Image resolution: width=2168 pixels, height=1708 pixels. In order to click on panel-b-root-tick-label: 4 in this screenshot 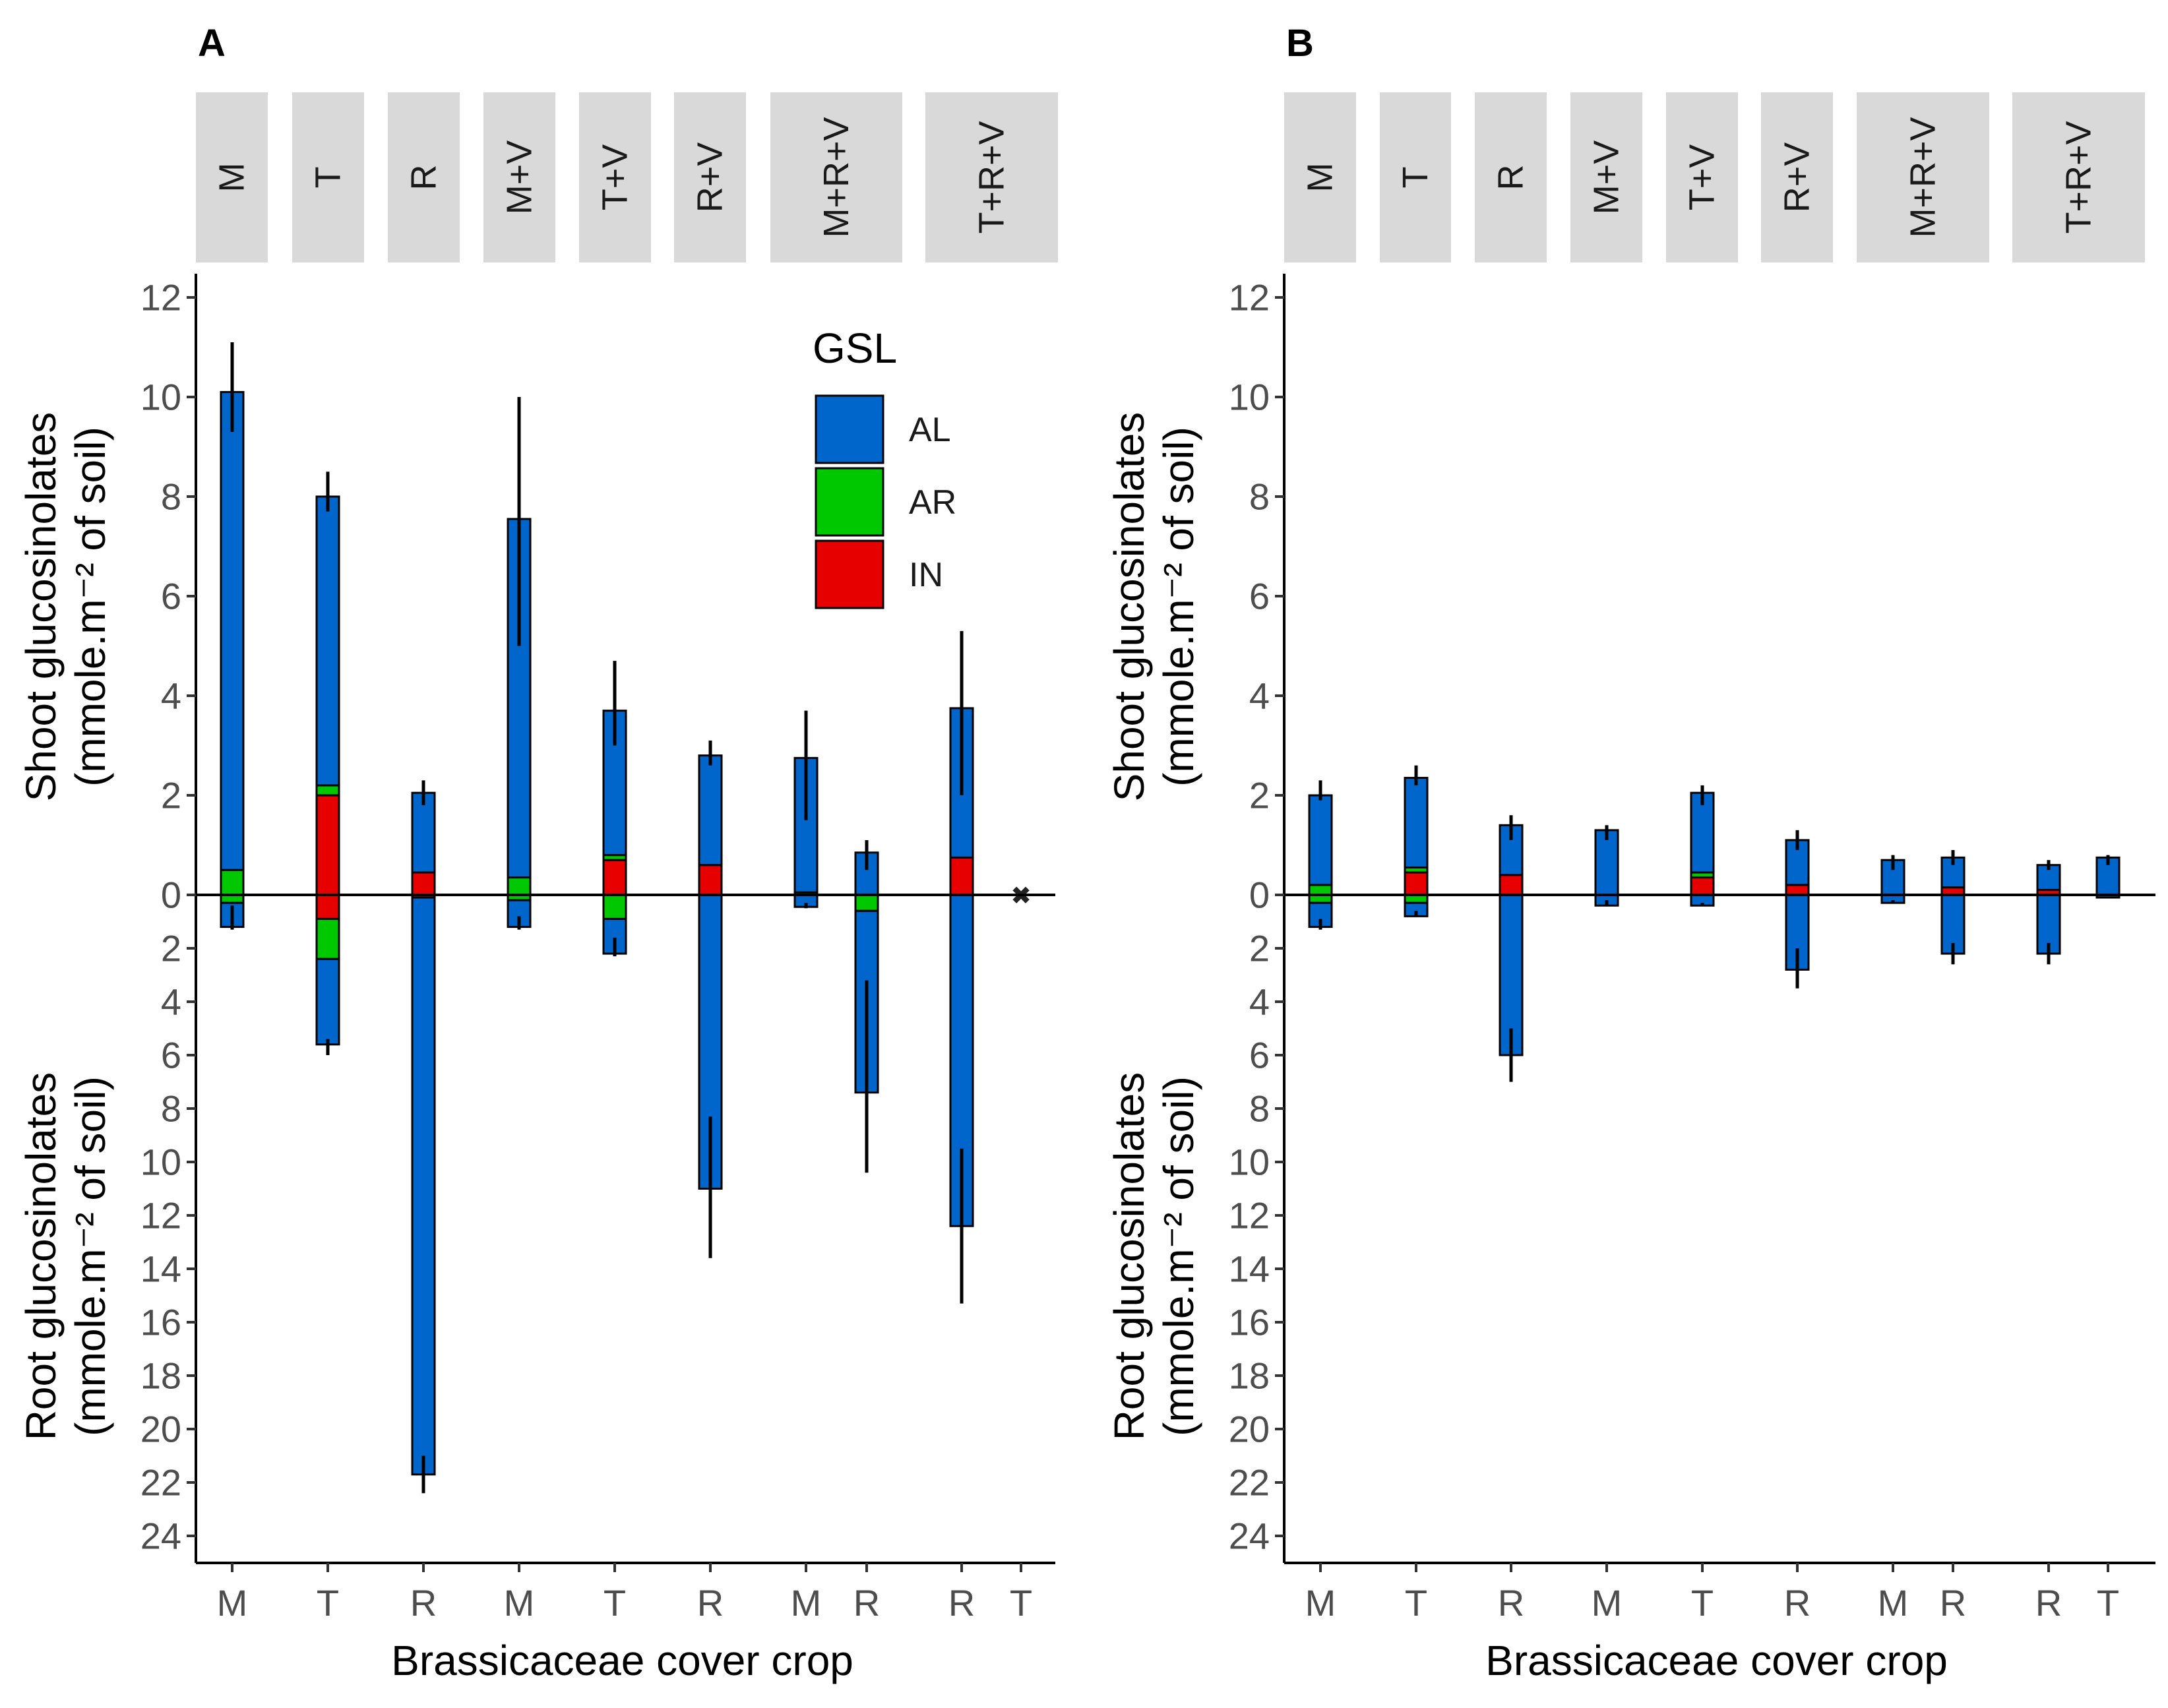, I will do `click(1259, 1002)`.